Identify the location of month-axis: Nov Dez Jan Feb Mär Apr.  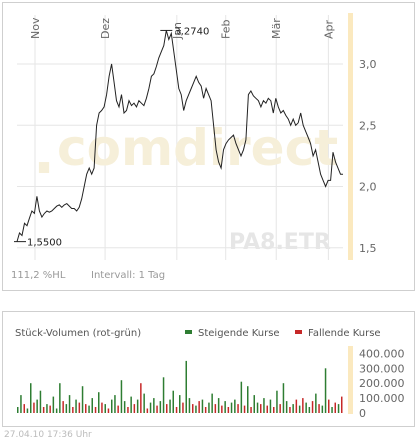
(182, 28).